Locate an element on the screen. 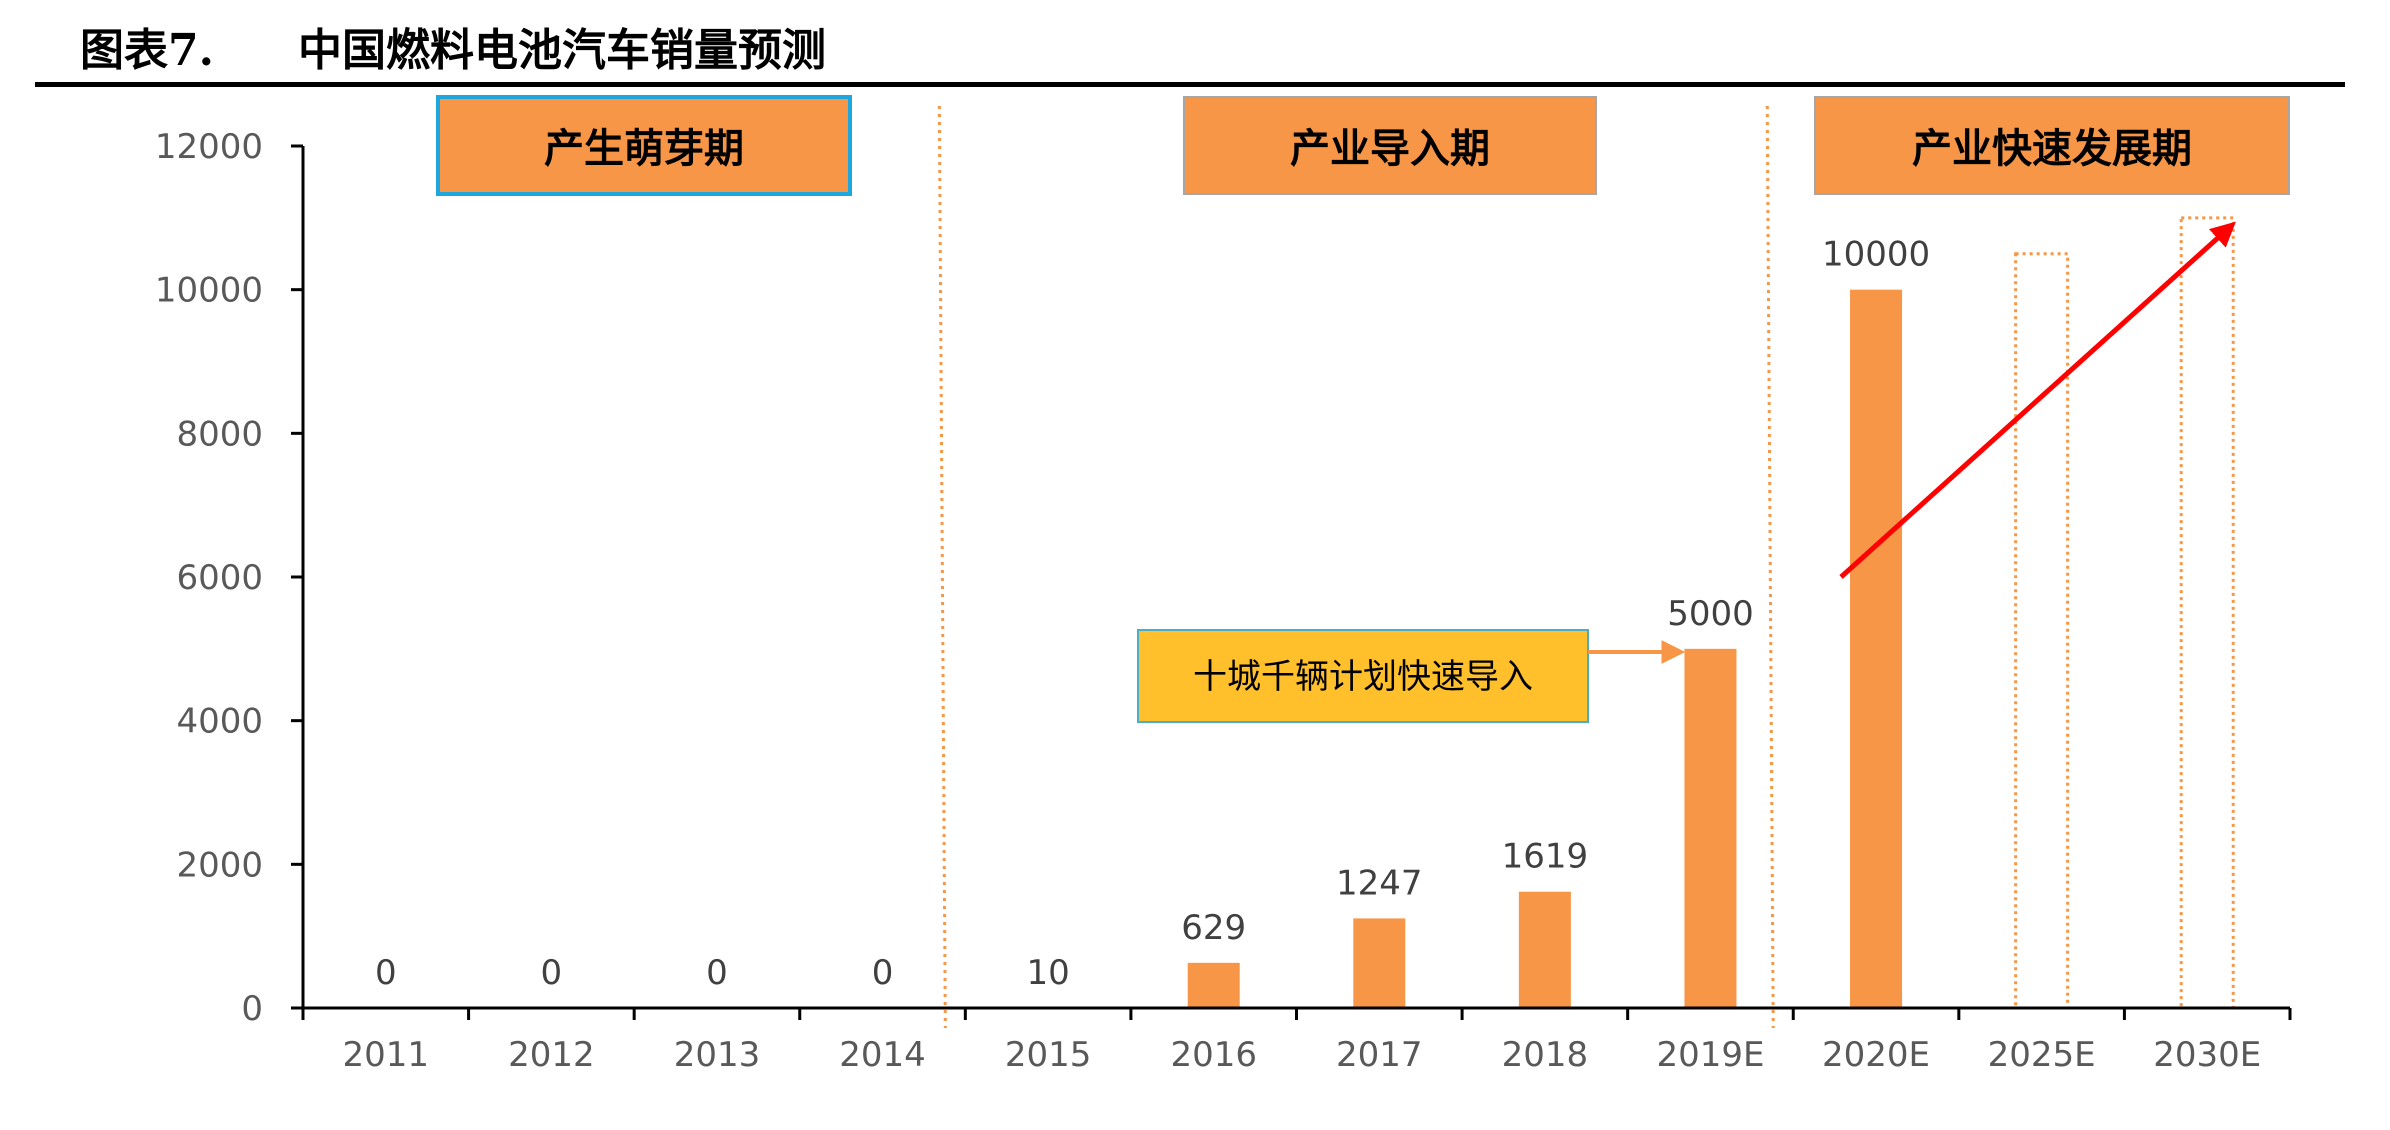 This screenshot has width=2390, height=1130. figure-title: 中国燃料电池汽车销量预测 is located at coordinates (562, 50).